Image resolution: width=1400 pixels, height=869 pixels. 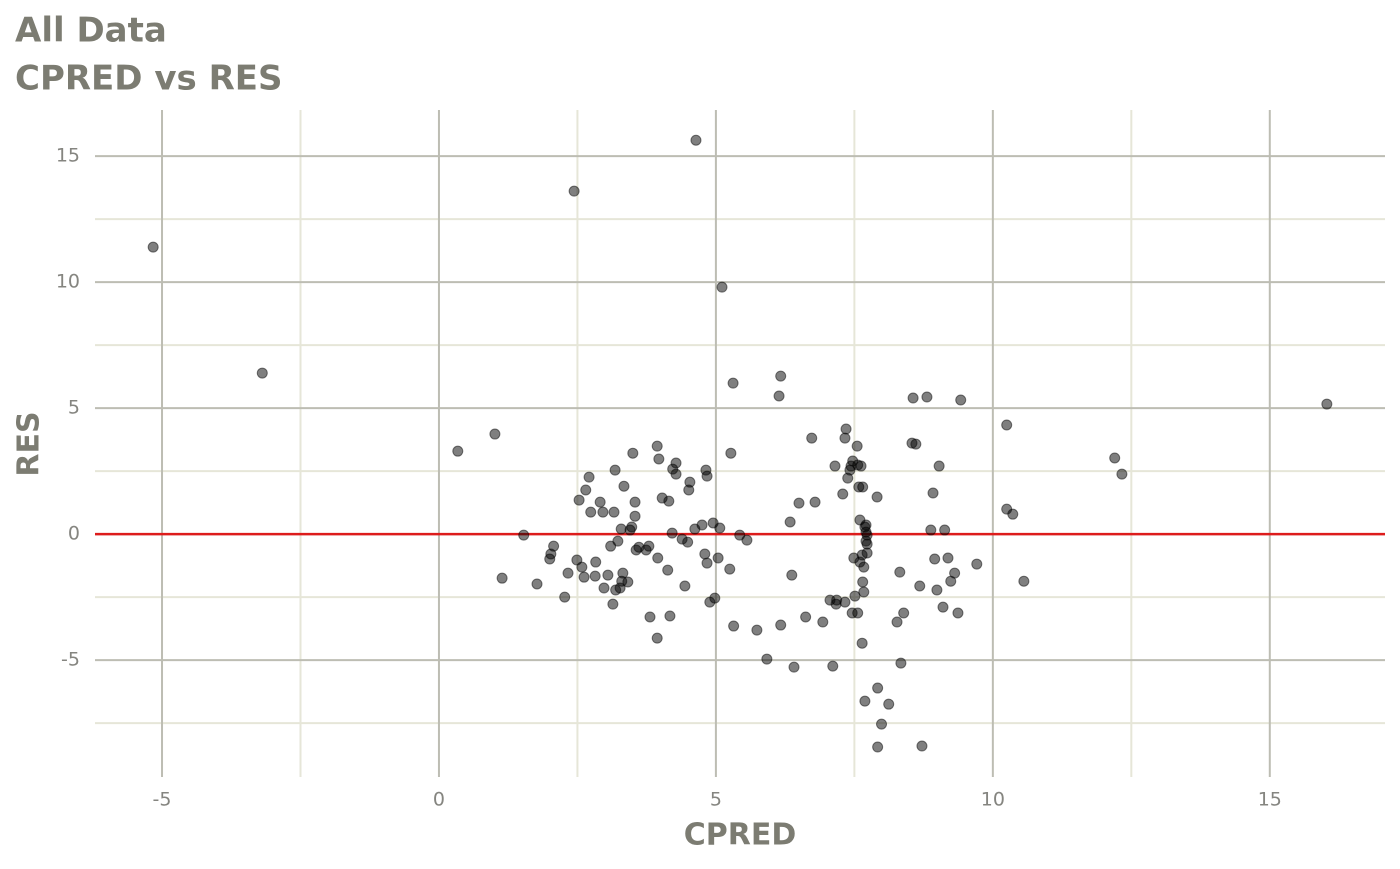 What do you see at coordinates (74, 534) in the screenshot?
I see `y-tick-label: 0` at bounding box center [74, 534].